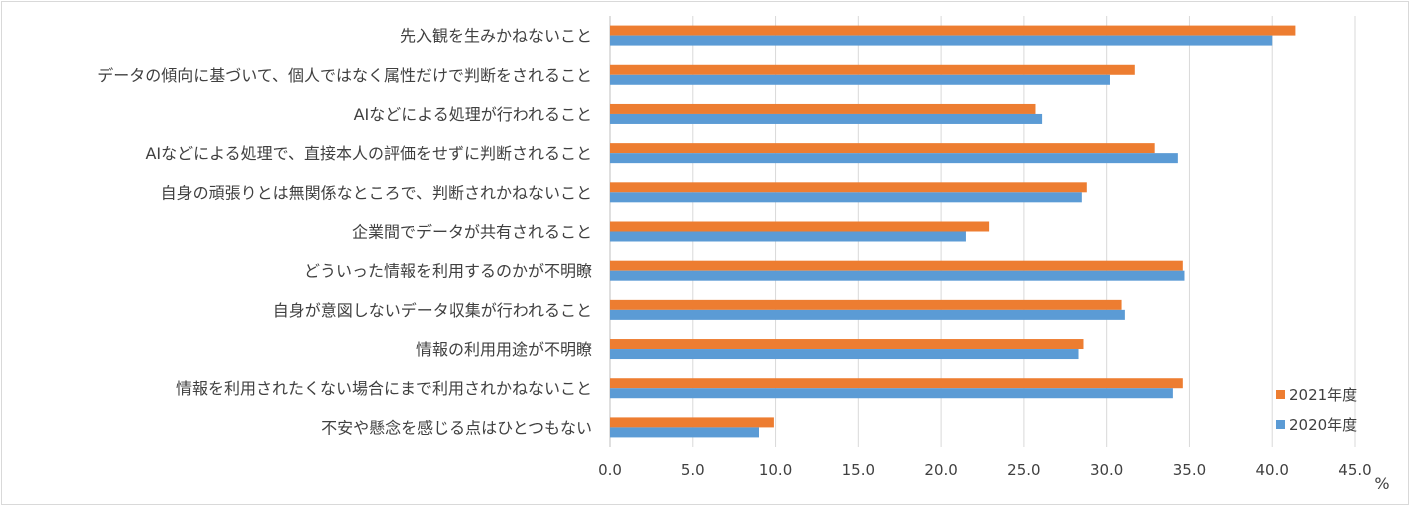  What do you see at coordinates (1272, 470) in the screenshot?
I see `x-tick-label: 40.0` at bounding box center [1272, 470].